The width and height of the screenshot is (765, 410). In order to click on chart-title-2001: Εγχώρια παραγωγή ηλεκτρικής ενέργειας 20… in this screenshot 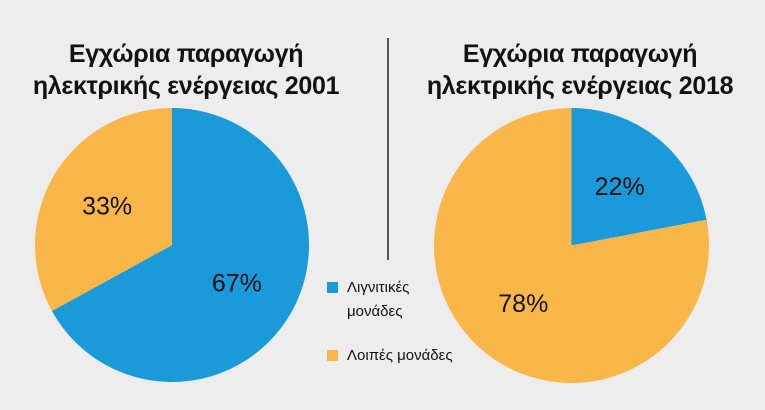, I will do `click(186, 70)`.